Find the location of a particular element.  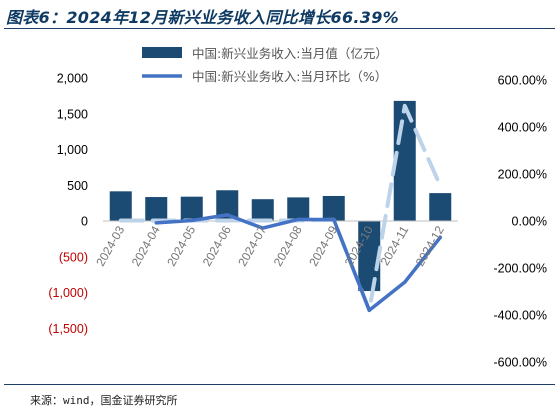

y-right-tick-label: 0.00% is located at coordinates (529, 222).